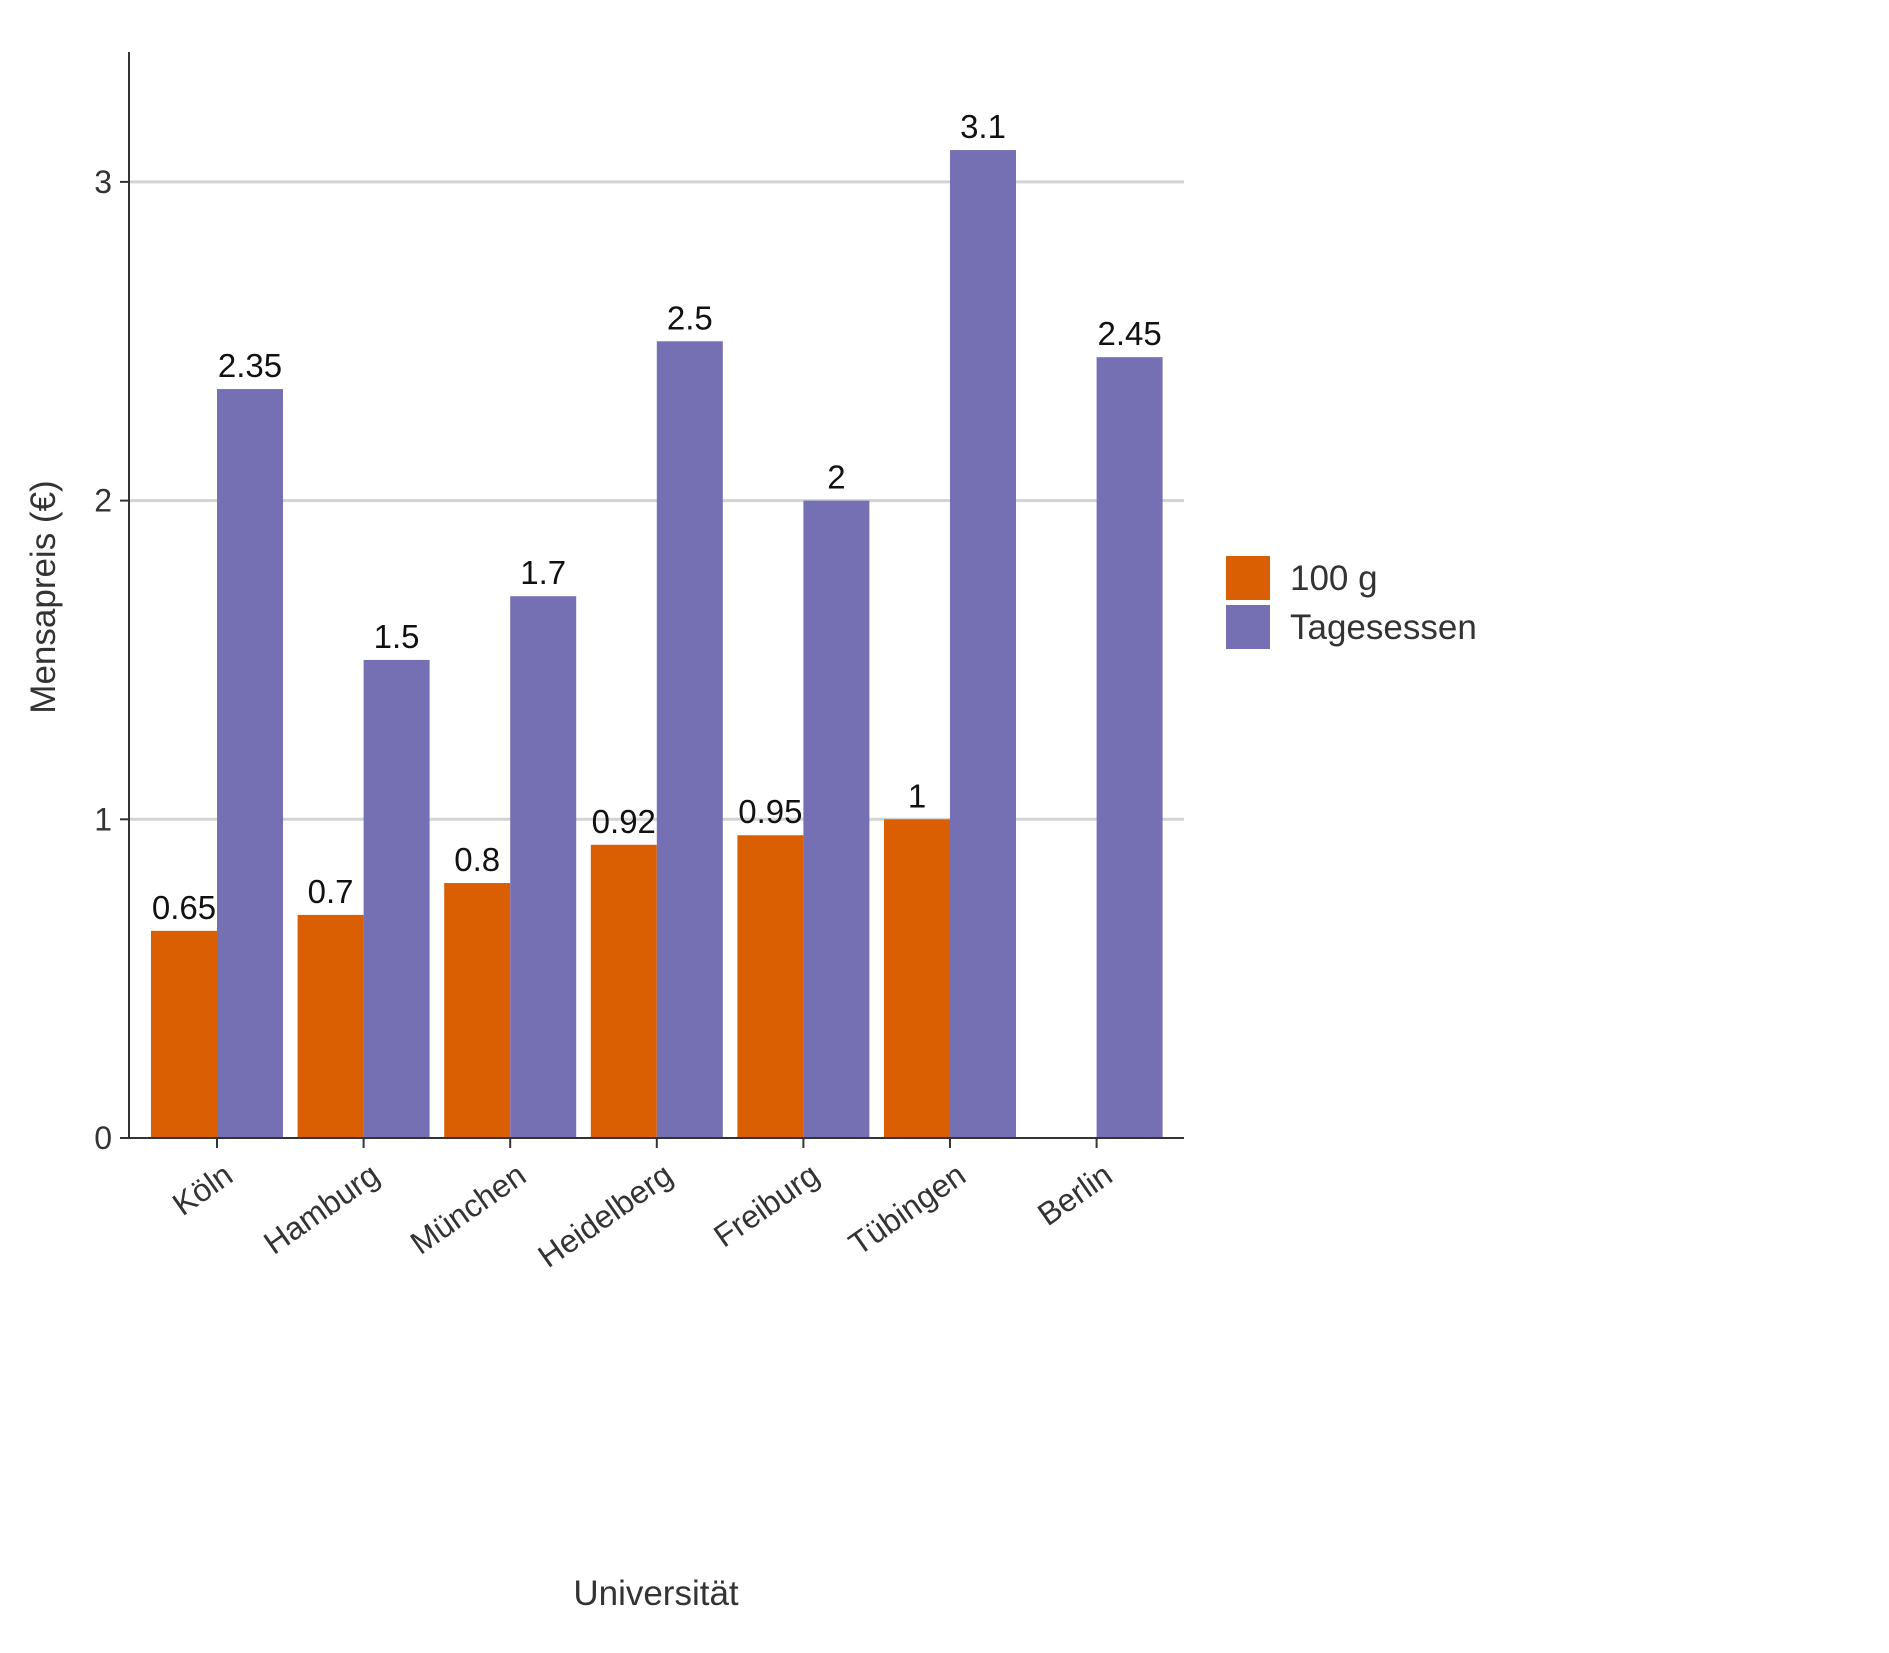 The height and width of the screenshot is (1653, 1889). Describe the element at coordinates (43, 596) in the screenshot. I see `y-axis-title: Mensapreis (€)` at that location.